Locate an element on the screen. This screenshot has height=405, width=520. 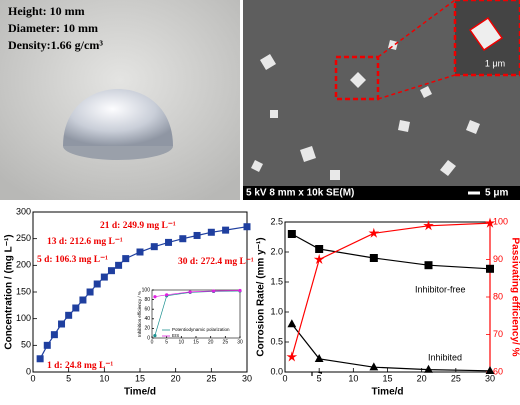
y-axis-label: Corrosion Rate/ (mm y⁻¹) is located at coordinates (261, 296).